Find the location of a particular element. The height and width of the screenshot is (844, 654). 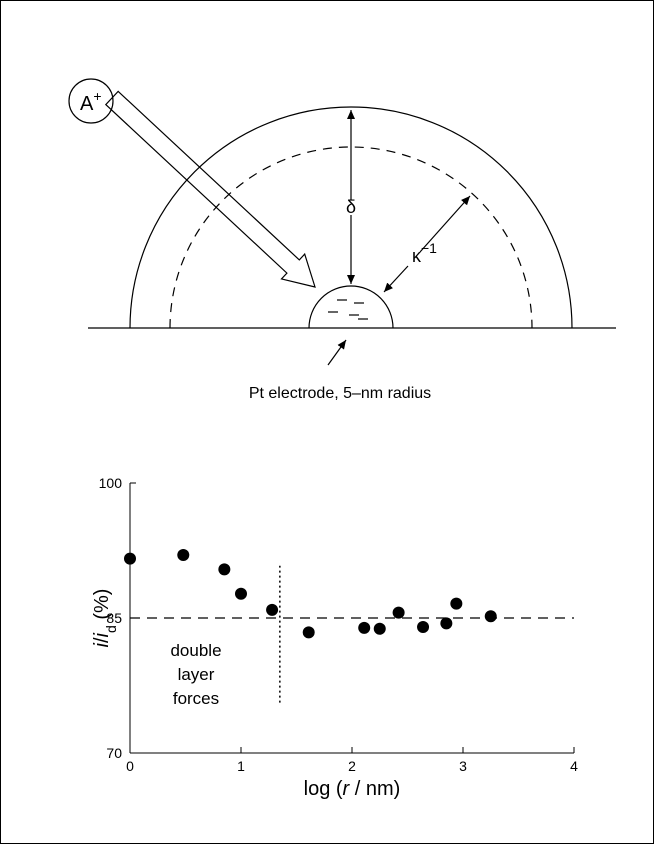

ion-circle is located at coordinates (91, 101).